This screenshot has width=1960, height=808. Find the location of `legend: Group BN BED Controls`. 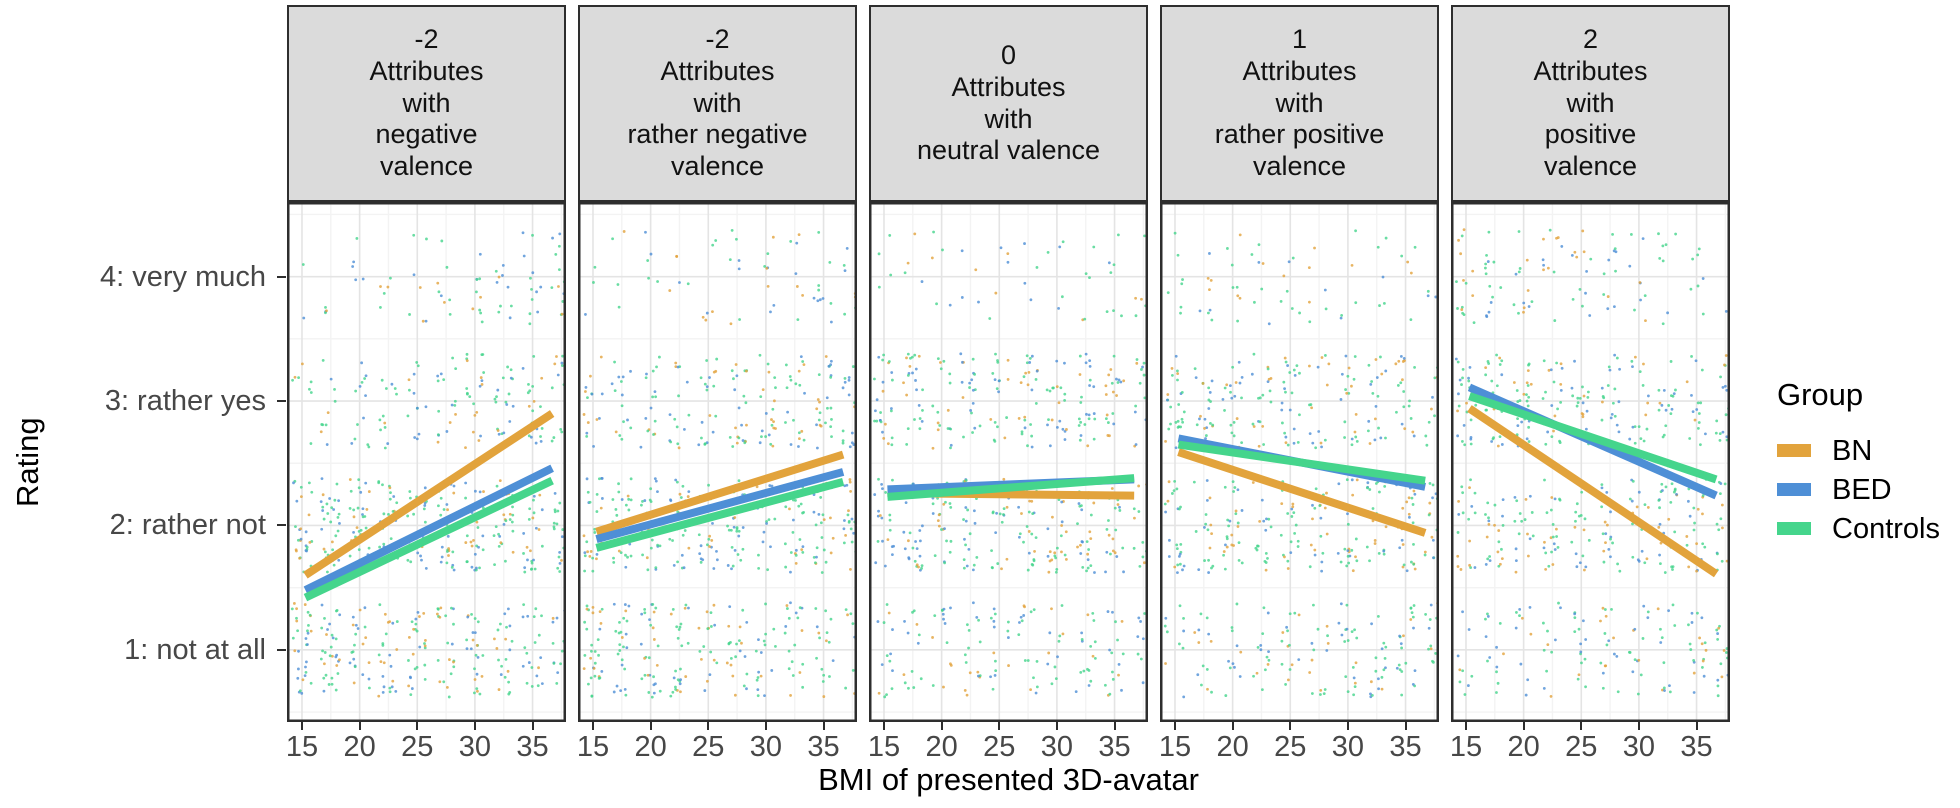

legend: Group BN BED Controls is located at coordinates (1858, 463).